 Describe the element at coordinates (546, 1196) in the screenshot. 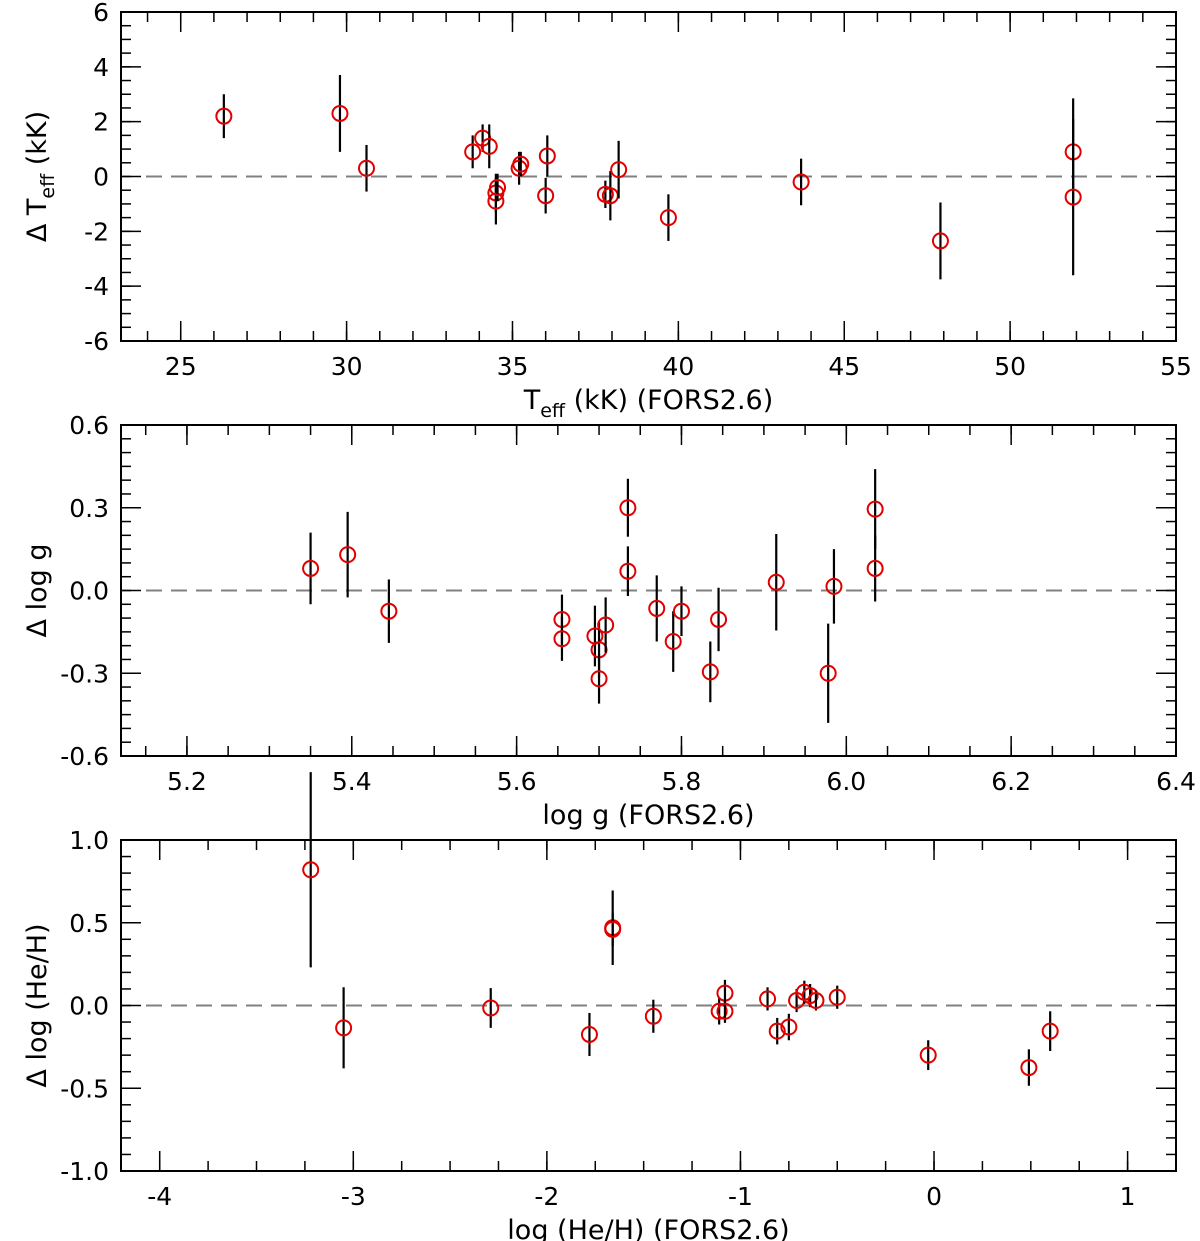

I see `x-tick-label: -2` at that location.